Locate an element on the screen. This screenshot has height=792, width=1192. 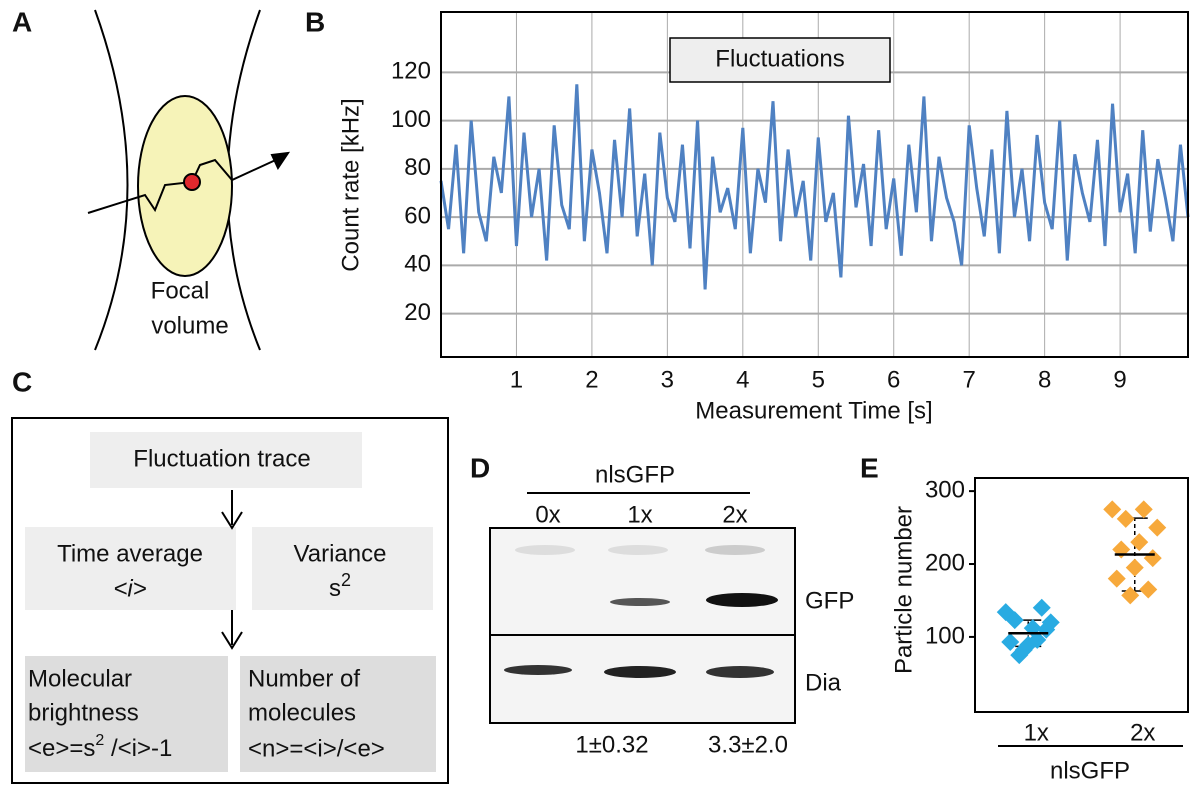
focal-diagram: Focal volume is located at coordinates (189, 180).